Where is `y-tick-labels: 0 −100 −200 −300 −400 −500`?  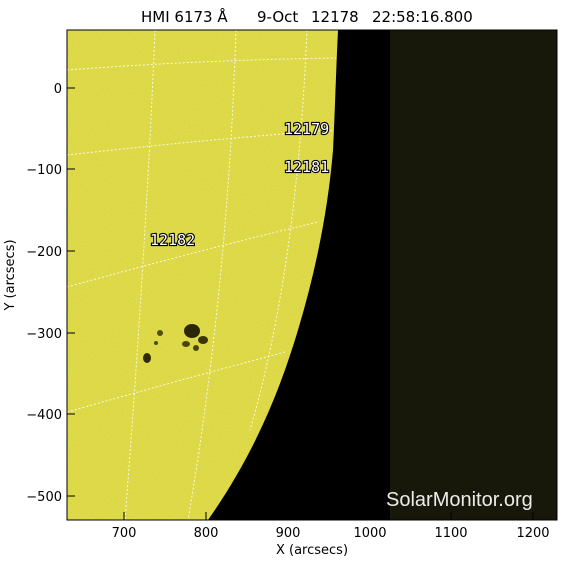
y-tick-labels: 0 −100 −200 −300 −400 −500 is located at coordinates (44, 293).